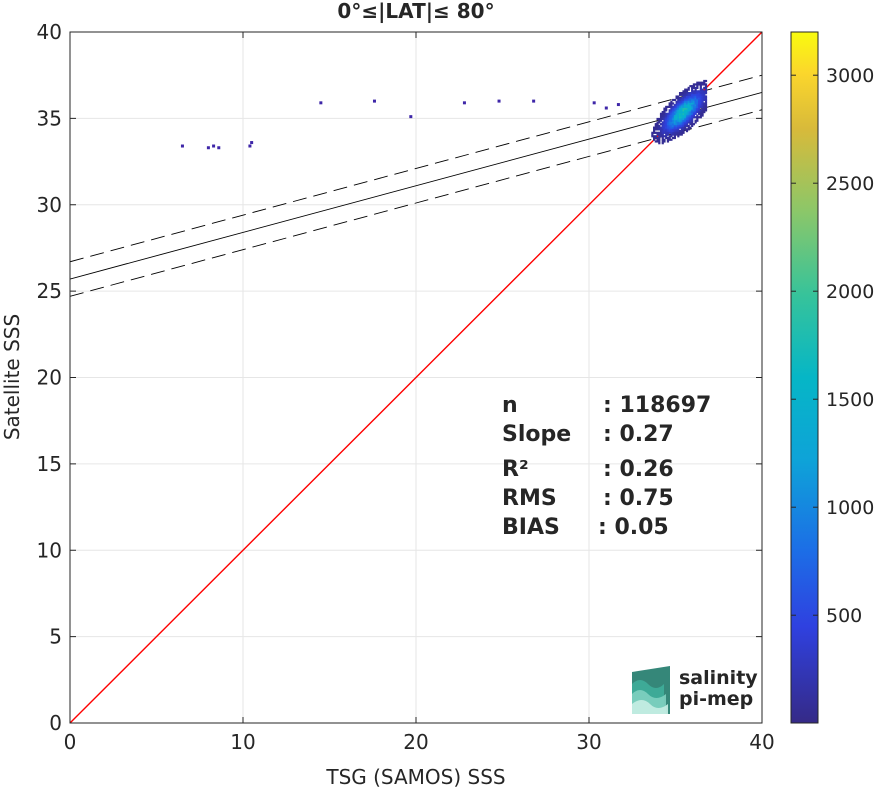 The height and width of the screenshot is (789, 879). I want to click on stat-slope-label: Slope, so click(536, 434).